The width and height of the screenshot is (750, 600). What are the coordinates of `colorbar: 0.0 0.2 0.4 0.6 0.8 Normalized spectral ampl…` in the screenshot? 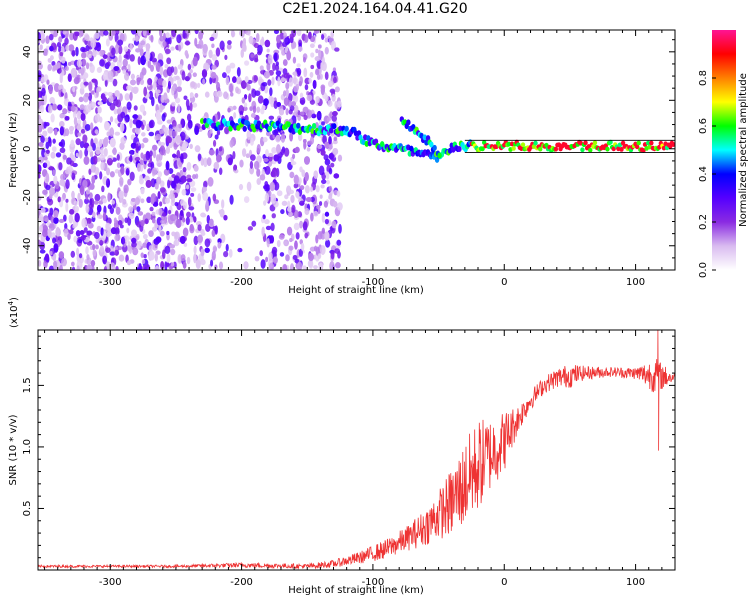 It's located at (723, 154).